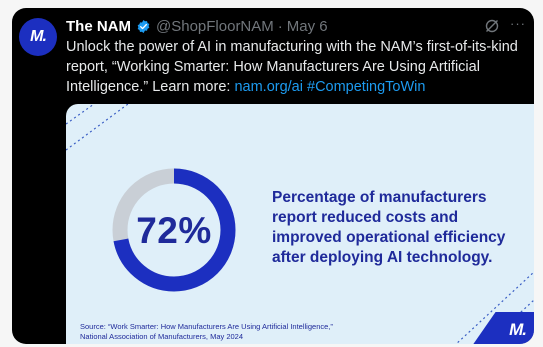  I want to click on more-options-icon: ···, so click(518, 23).